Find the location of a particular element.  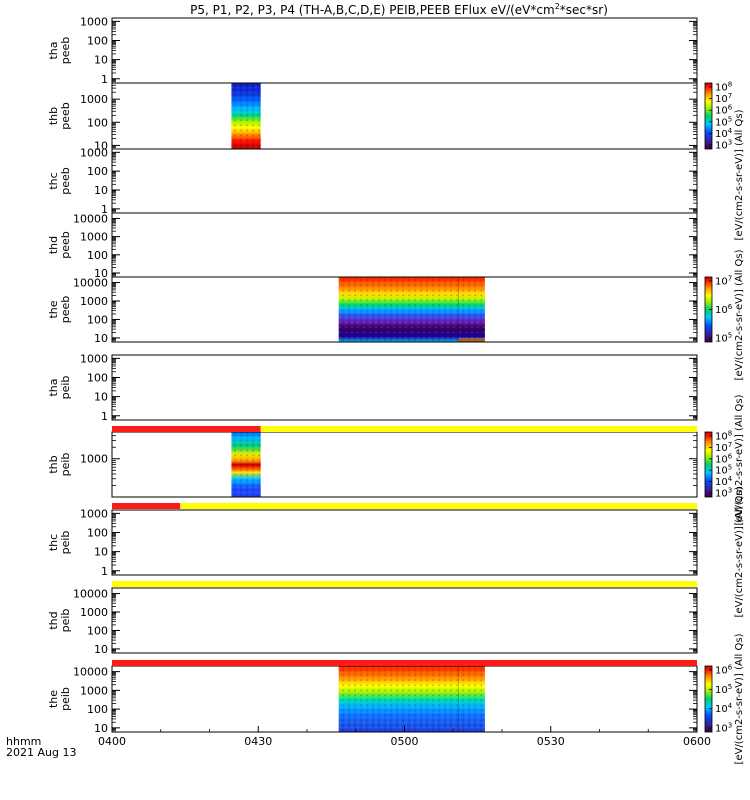

colorbar: 10⁶ 10⁵ 10⁴ 10³ is located at coordinates (718, 699).